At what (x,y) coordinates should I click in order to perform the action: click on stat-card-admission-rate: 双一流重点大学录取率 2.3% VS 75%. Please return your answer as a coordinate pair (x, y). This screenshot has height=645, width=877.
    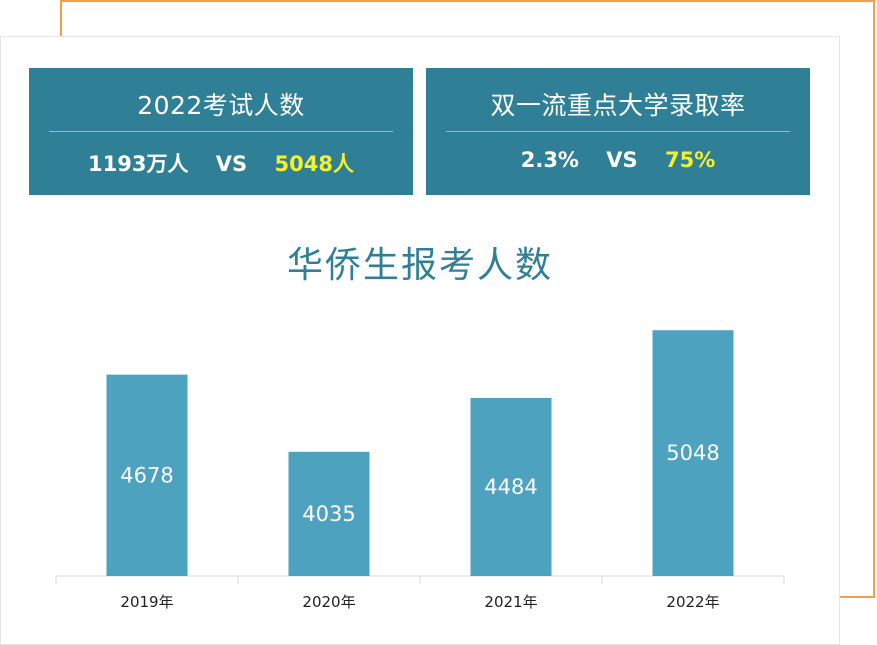
    Looking at the image, I should click on (618, 131).